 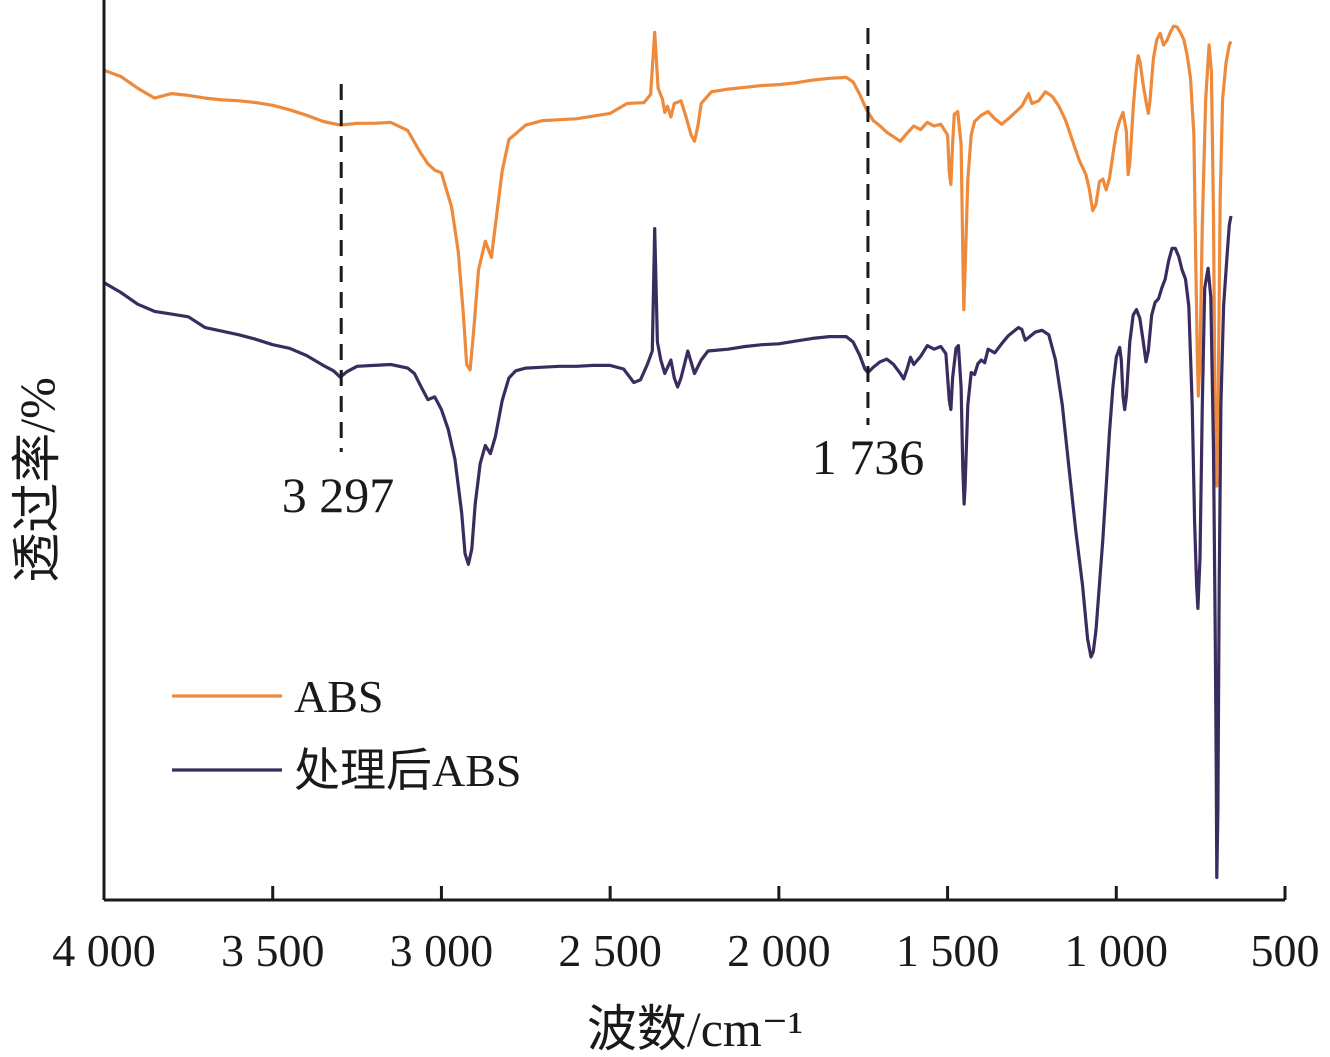 What do you see at coordinates (868, 457) in the screenshot?
I see `annotation-label: 1 736` at bounding box center [868, 457].